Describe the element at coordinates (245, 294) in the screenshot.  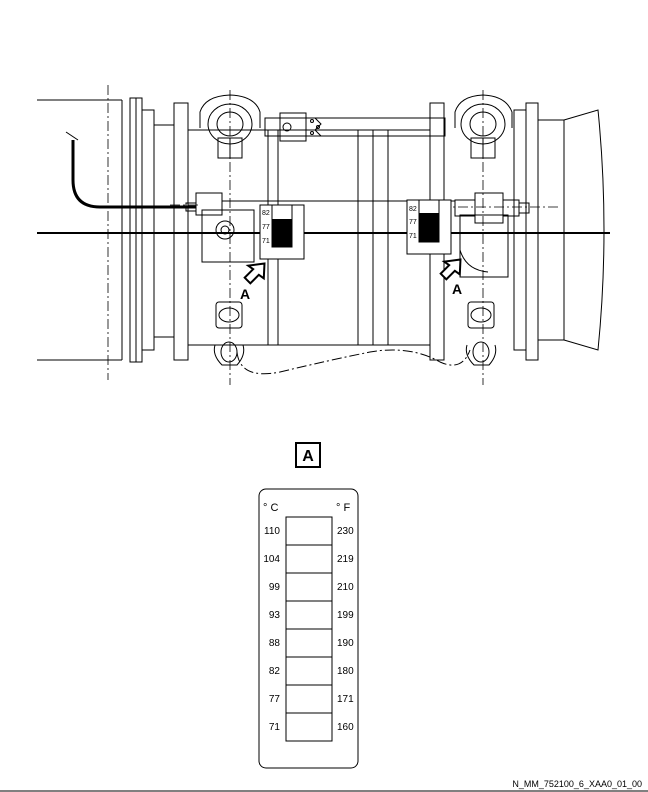
I see `callout-a-left: A` at that location.